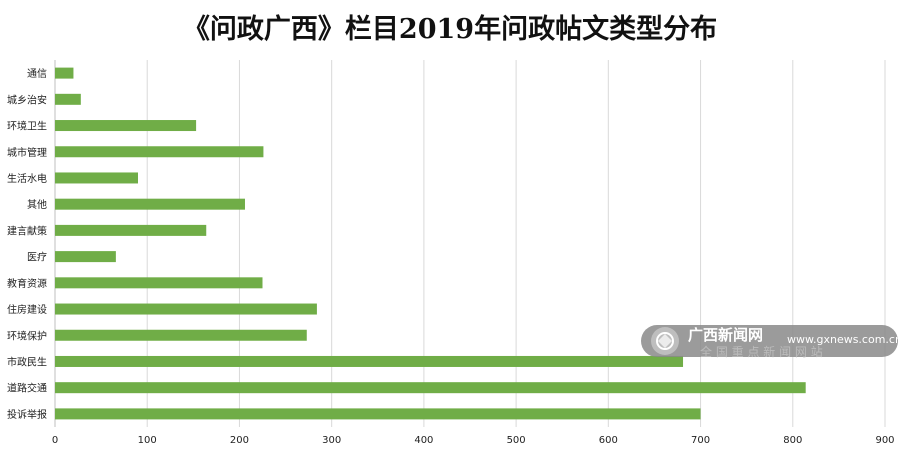  I want to click on category-label: 道路交通, so click(27, 388).